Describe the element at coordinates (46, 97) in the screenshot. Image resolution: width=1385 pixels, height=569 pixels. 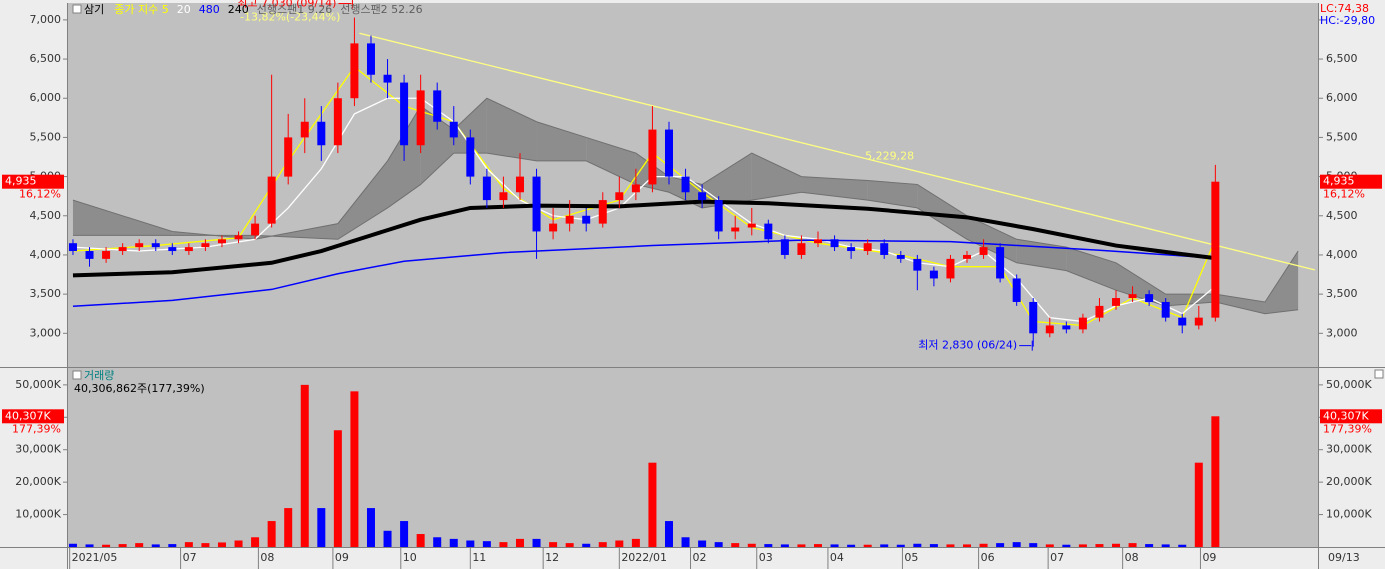
I see `y-tick-label: 6,000` at that location.